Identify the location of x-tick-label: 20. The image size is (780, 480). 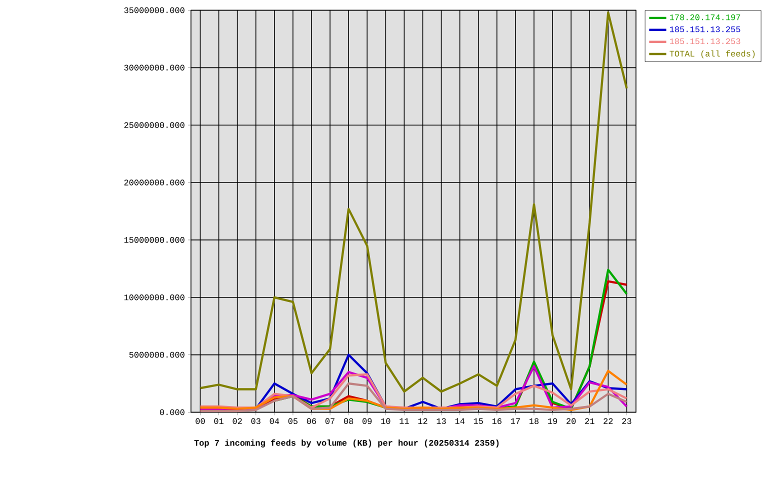
(571, 421).